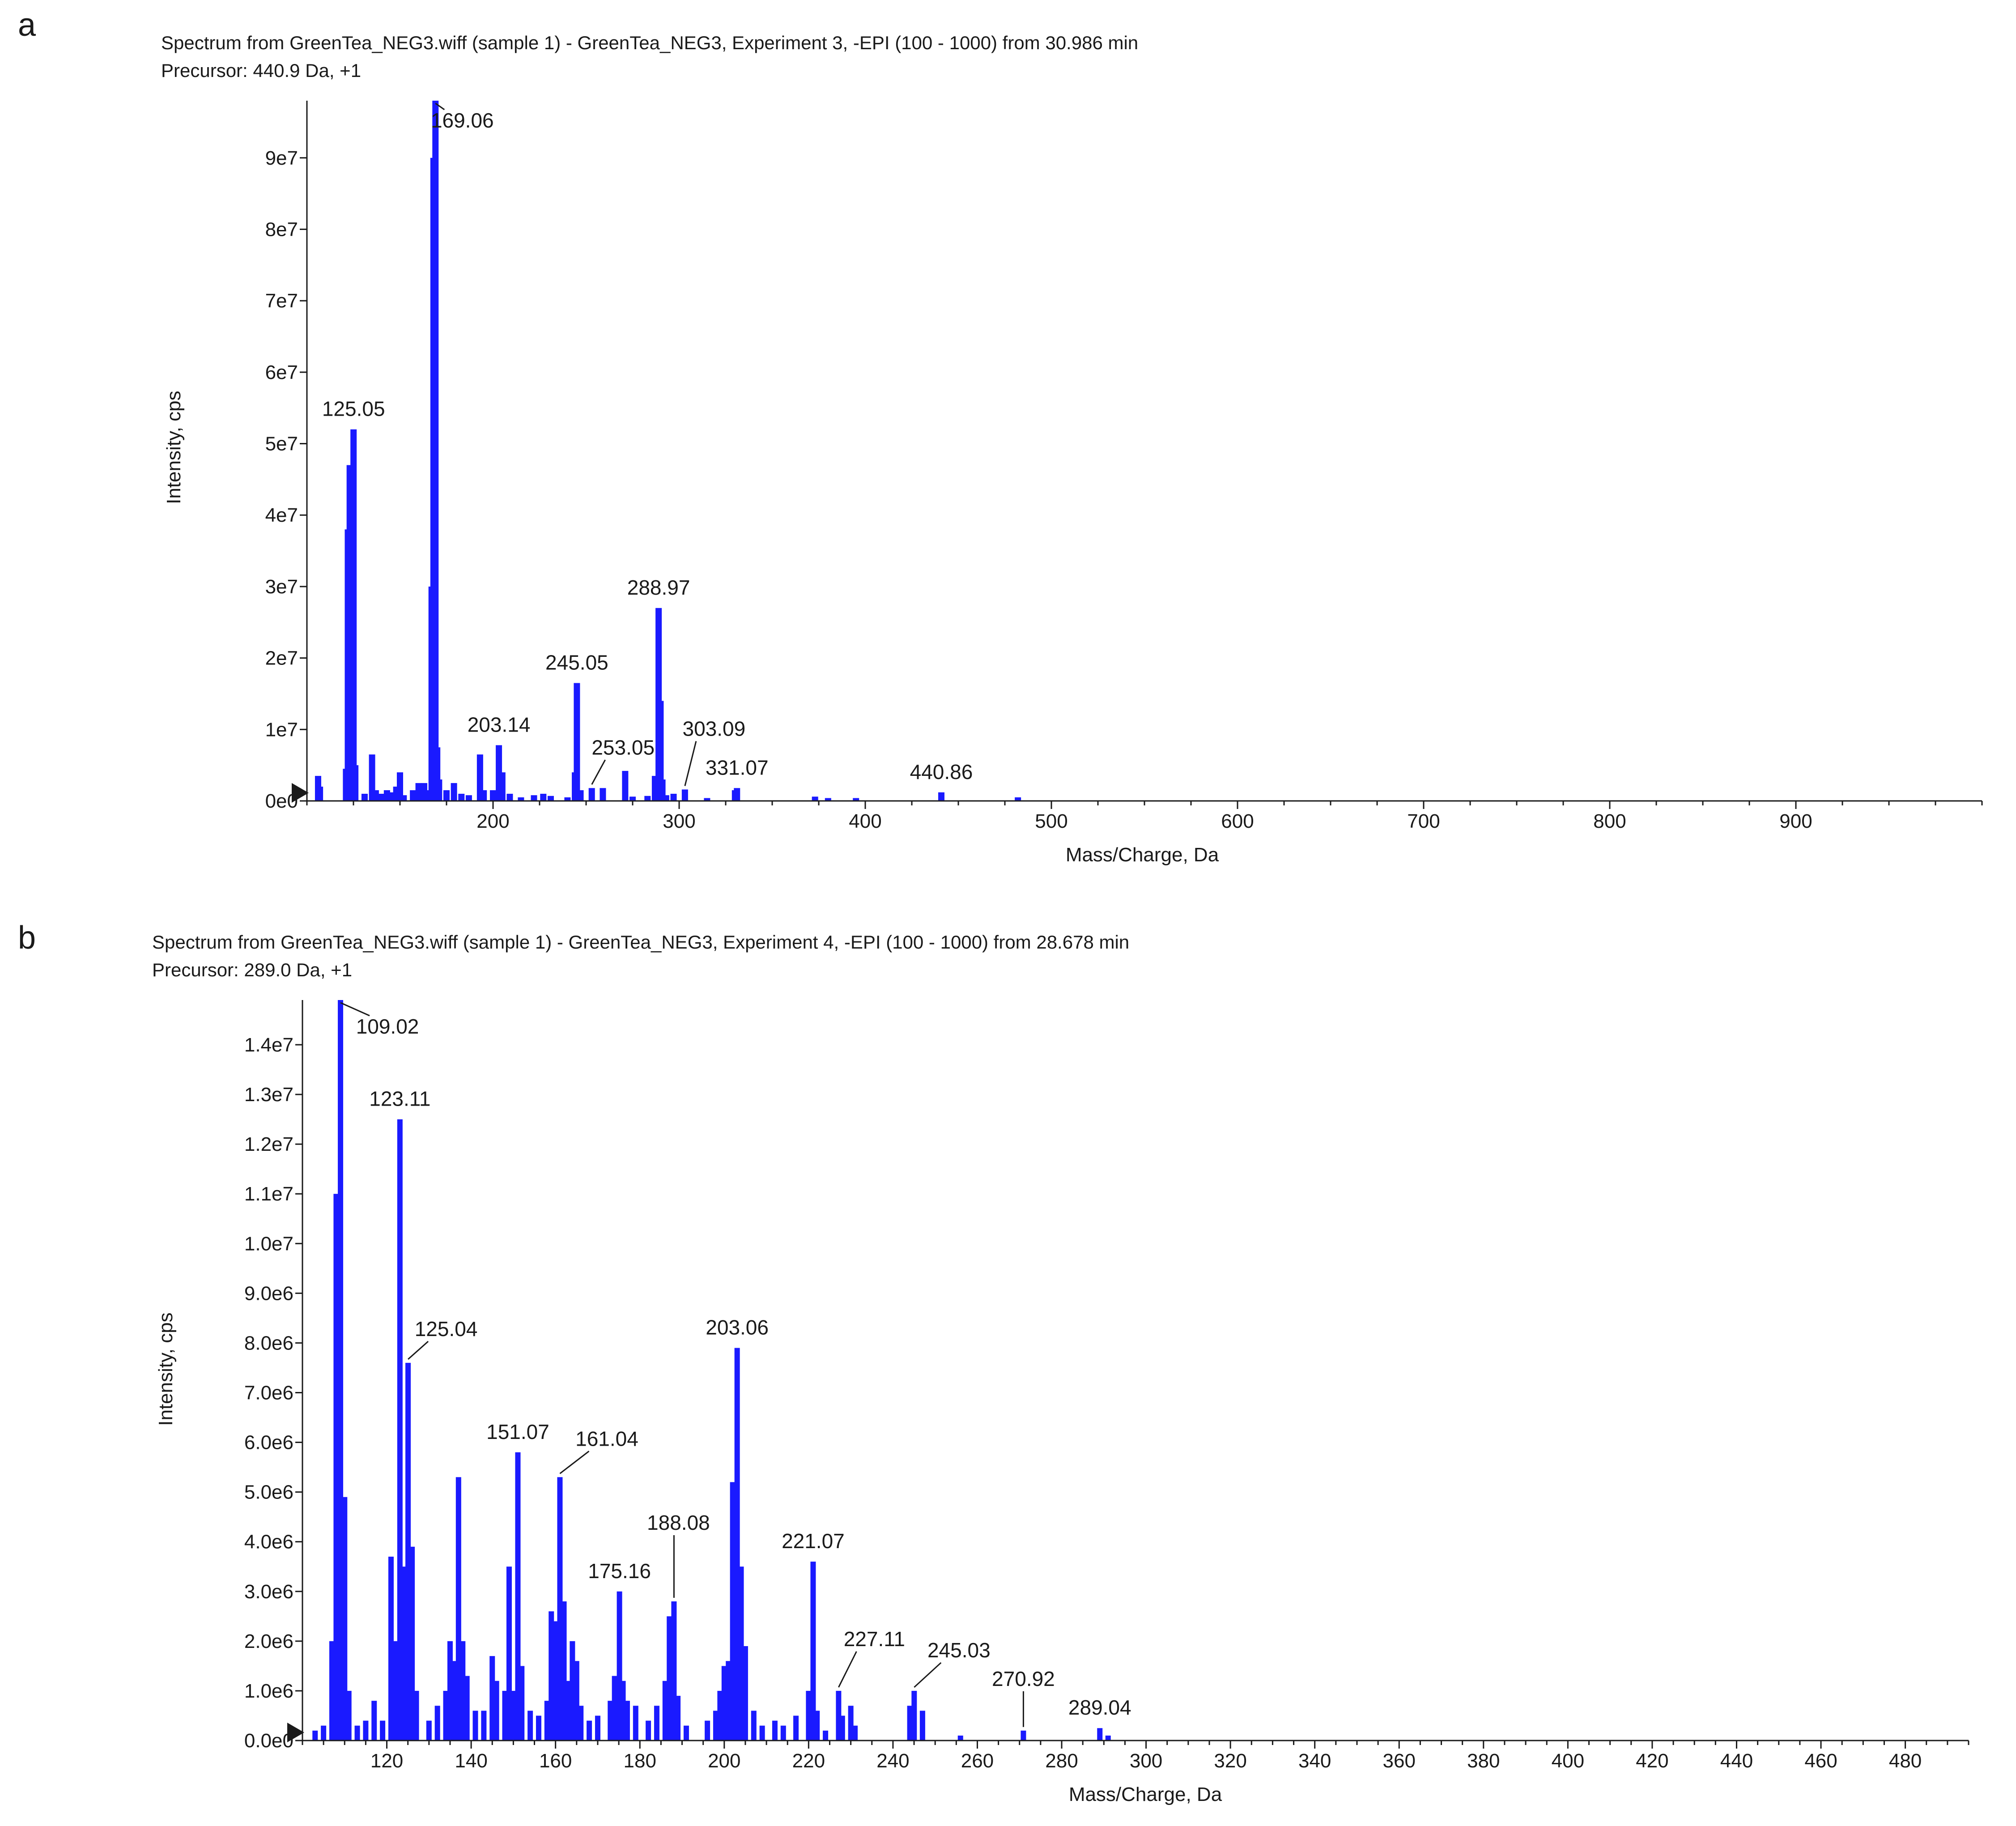 Image resolution: width=2016 pixels, height=1826 pixels. I want to click on y-tick-label: 5e7, so click(281, 444).